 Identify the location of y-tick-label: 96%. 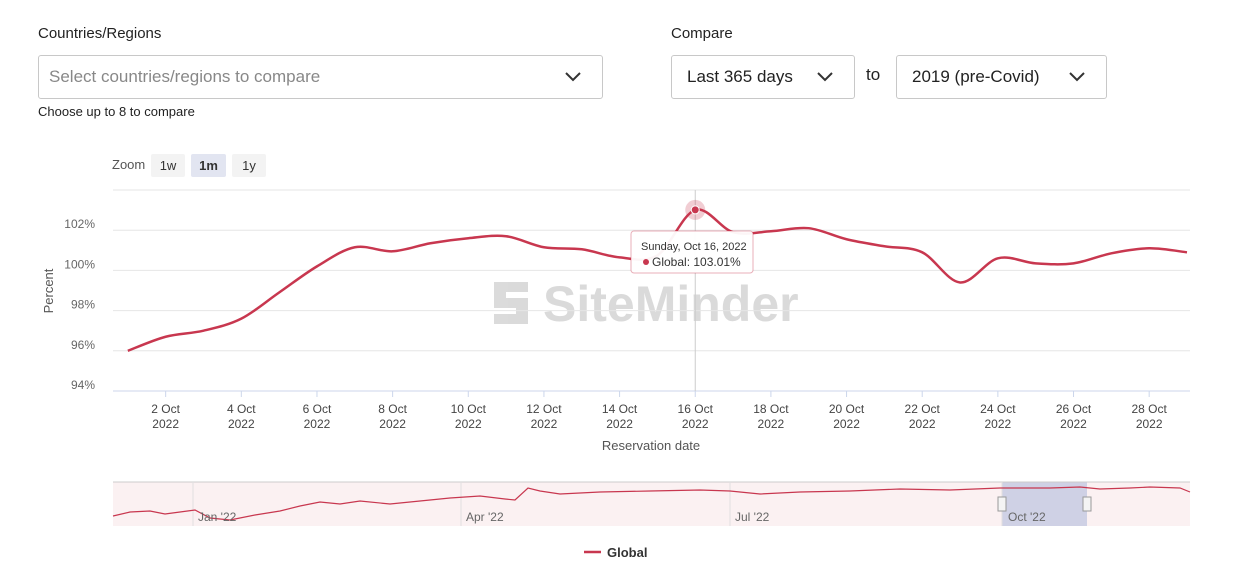
(83, 345).